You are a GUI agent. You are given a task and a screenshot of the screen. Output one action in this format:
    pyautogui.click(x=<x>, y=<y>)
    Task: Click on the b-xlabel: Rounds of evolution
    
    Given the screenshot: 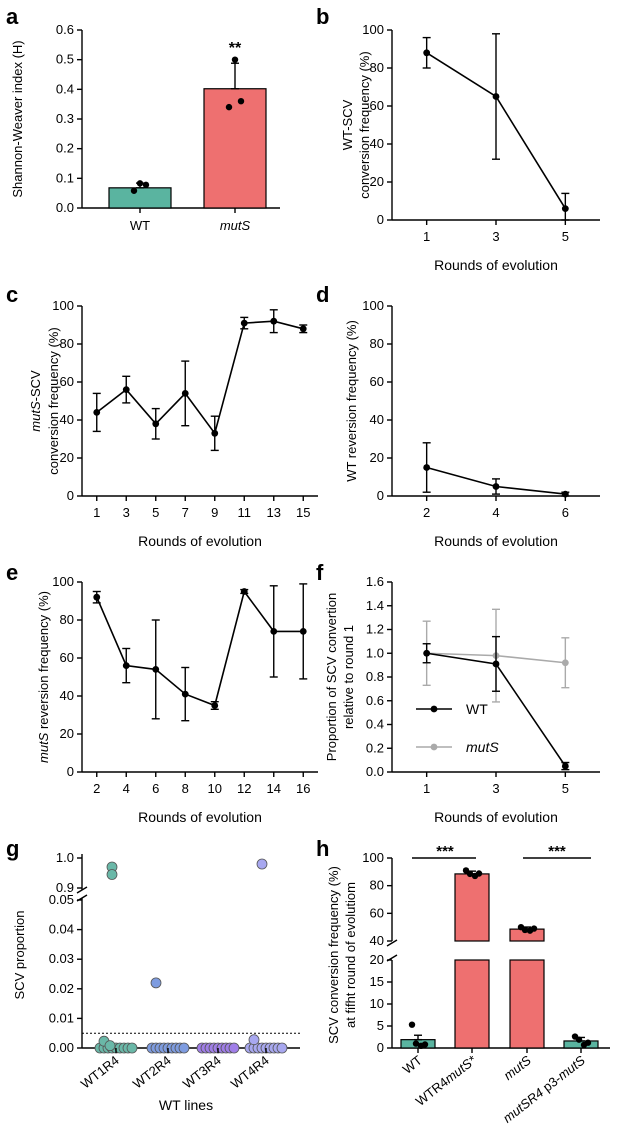 What is the action you would take?
    pyautogui.click(x=496, y=265)
    